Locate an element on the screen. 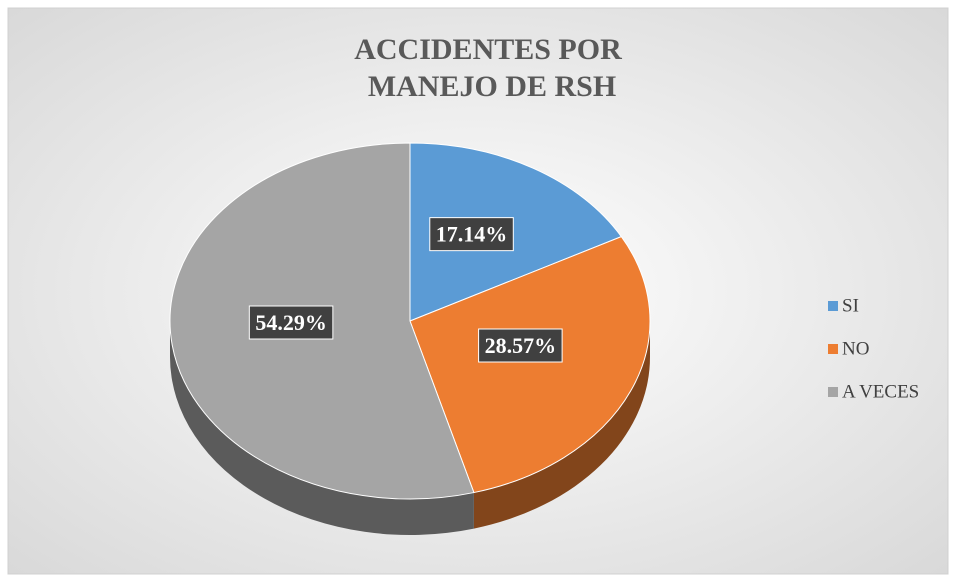 This screenshot has height=582, width=956. chart-title: ACCIDENTES POR is located at coordinates (488, 49).